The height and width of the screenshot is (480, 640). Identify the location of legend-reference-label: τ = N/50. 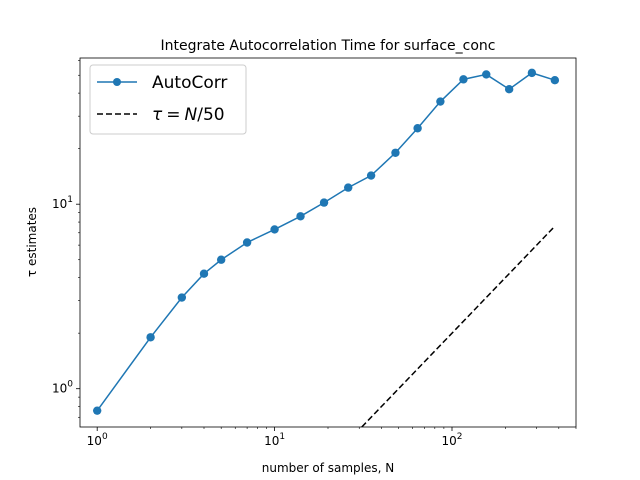
(188, 115).